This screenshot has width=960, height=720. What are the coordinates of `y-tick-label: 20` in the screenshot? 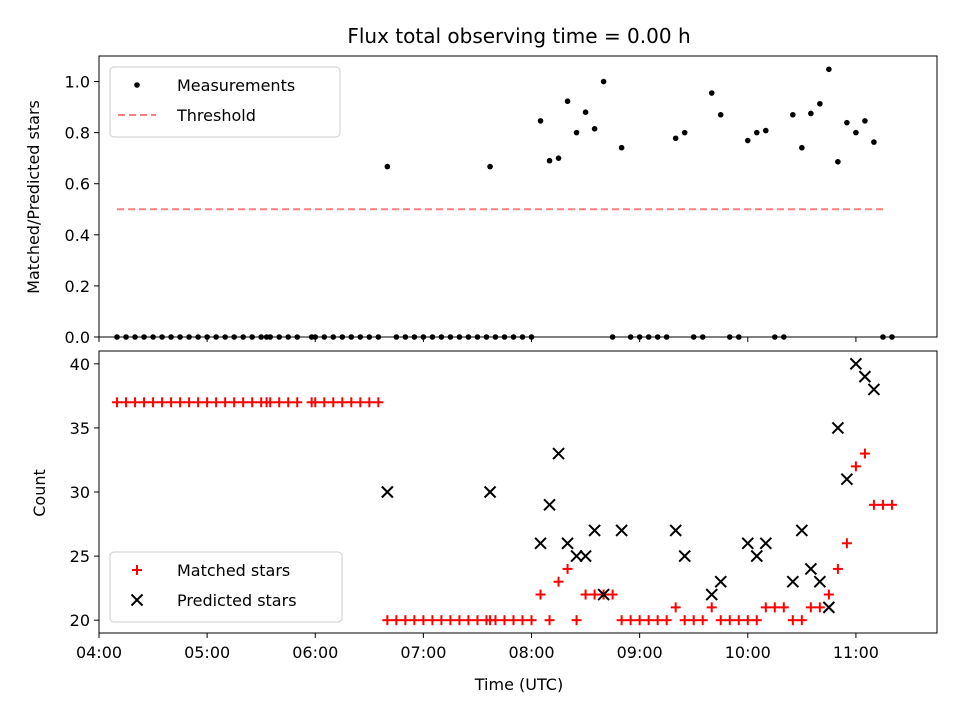 It's located at (80, 620).